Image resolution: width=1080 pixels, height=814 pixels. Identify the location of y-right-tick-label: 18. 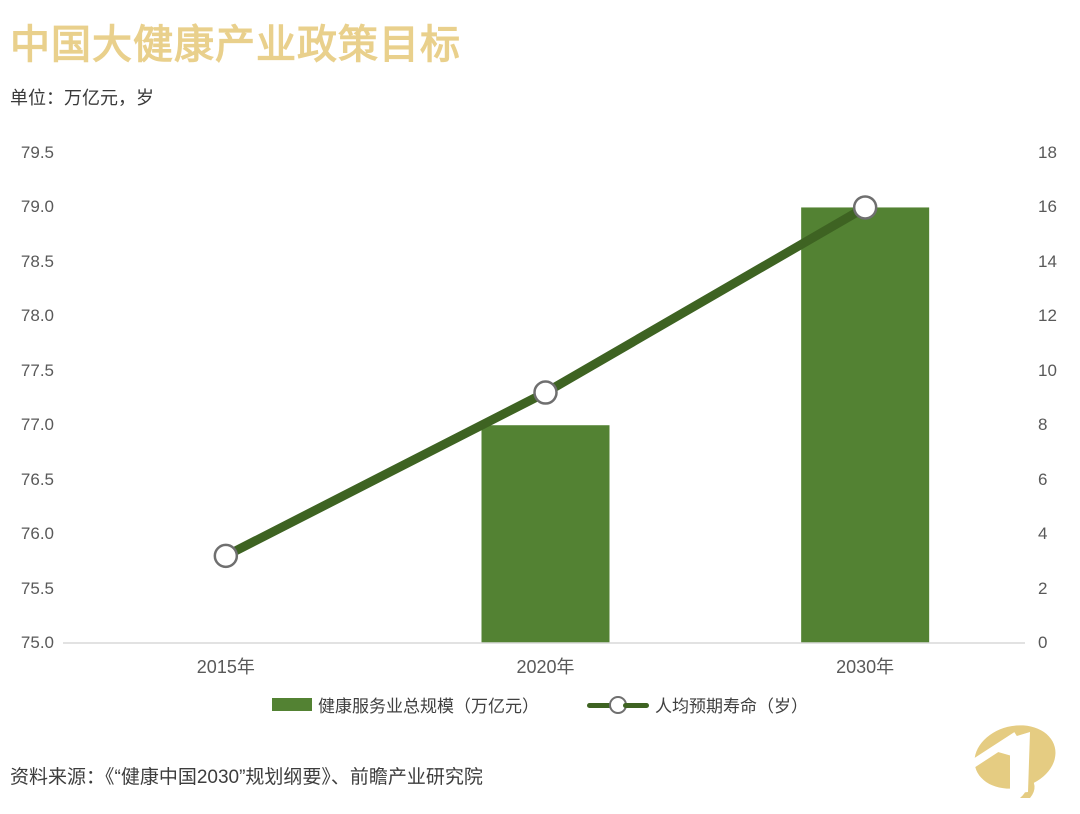
(1047, 152).